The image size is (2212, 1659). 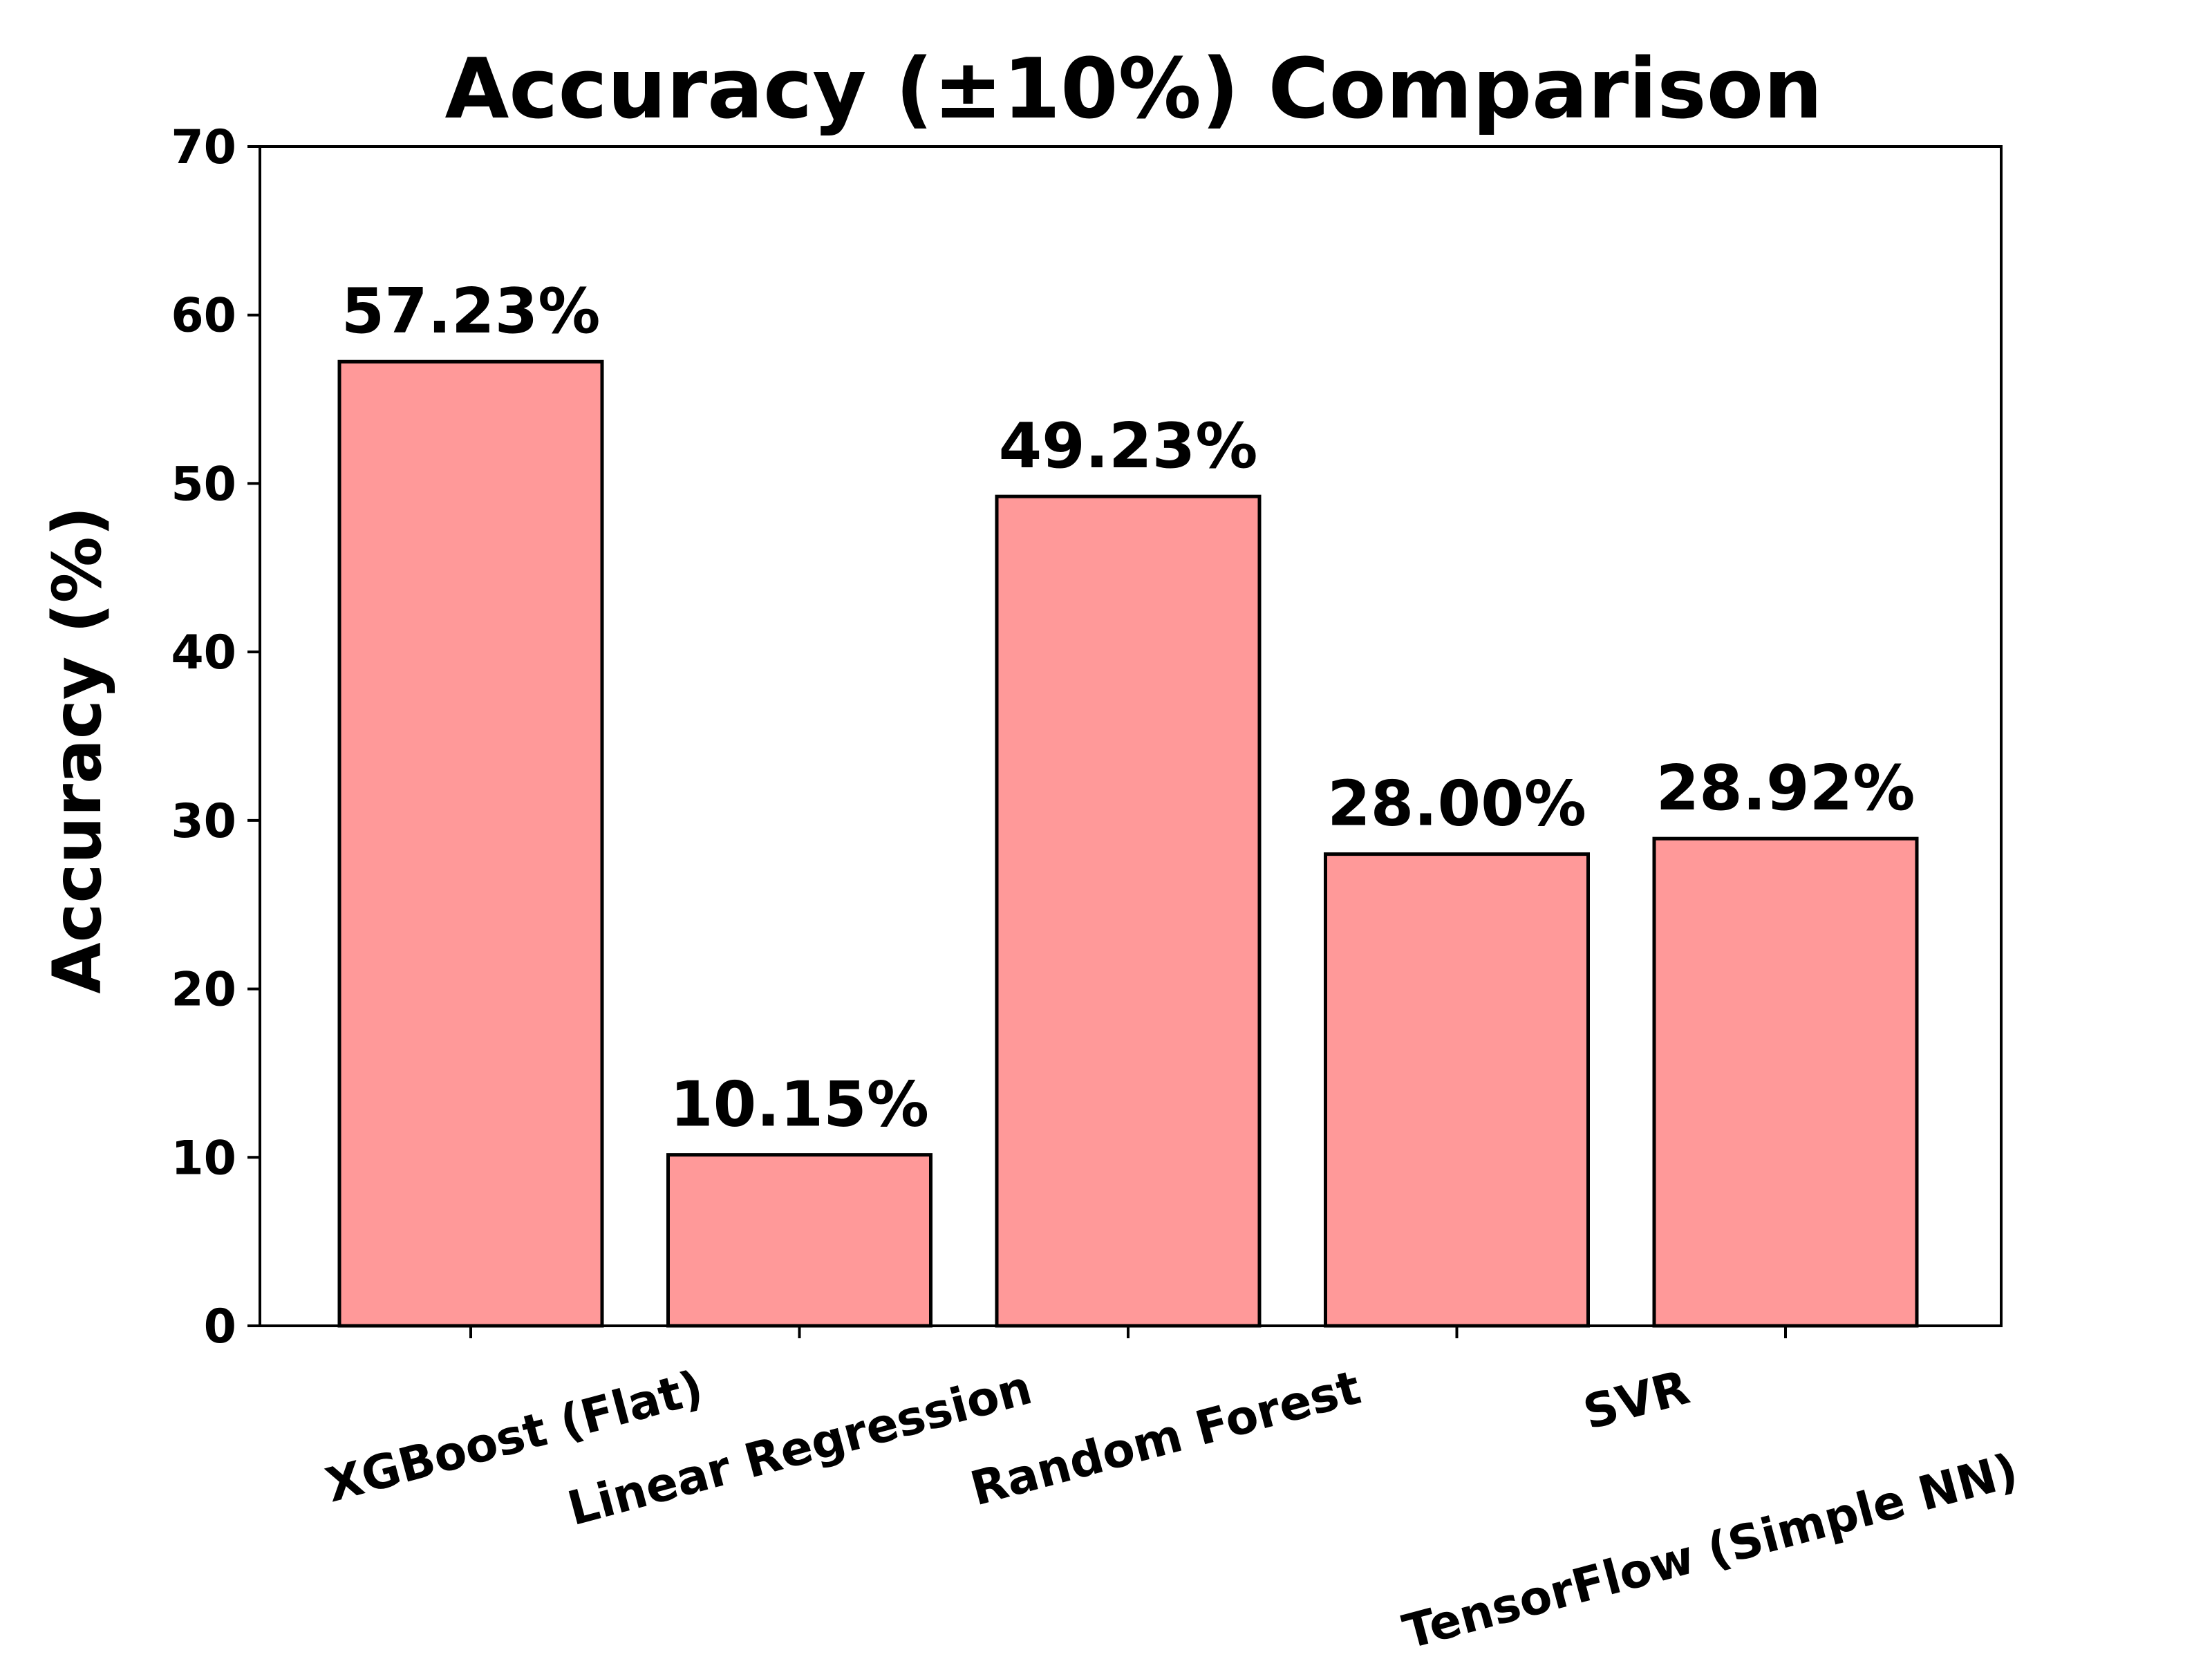 What do you see at coordinates (220, 1327) in the screenshot?
I see `y-tick-label: 0` at bounding box center [220, 1327].